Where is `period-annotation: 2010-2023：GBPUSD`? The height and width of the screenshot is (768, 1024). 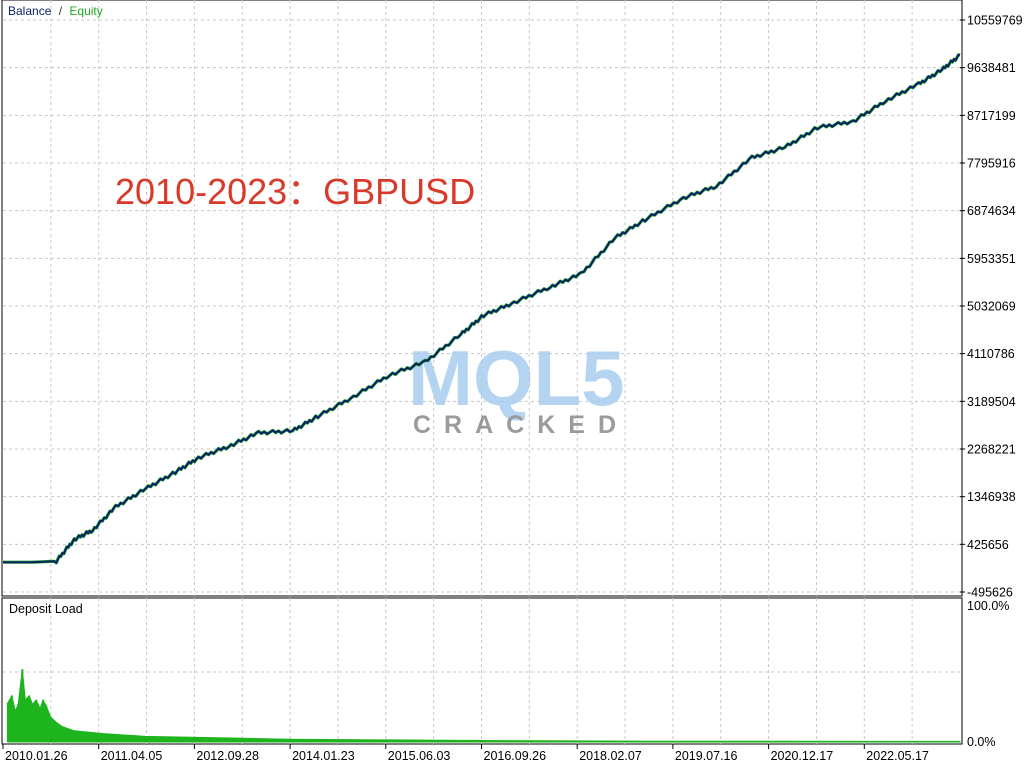 period-annotation: 2010-2023：GBPUSD is located at coordinates (295, 191).